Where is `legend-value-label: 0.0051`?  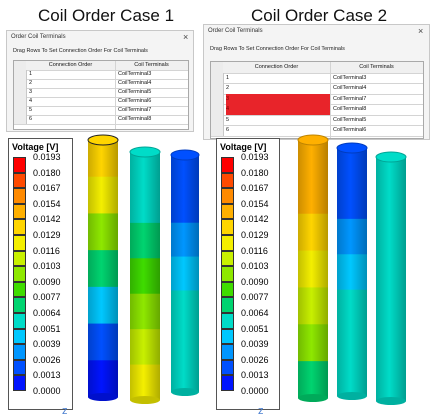 legend-value-label: 0.0051 is located at coordinates (255, 328).